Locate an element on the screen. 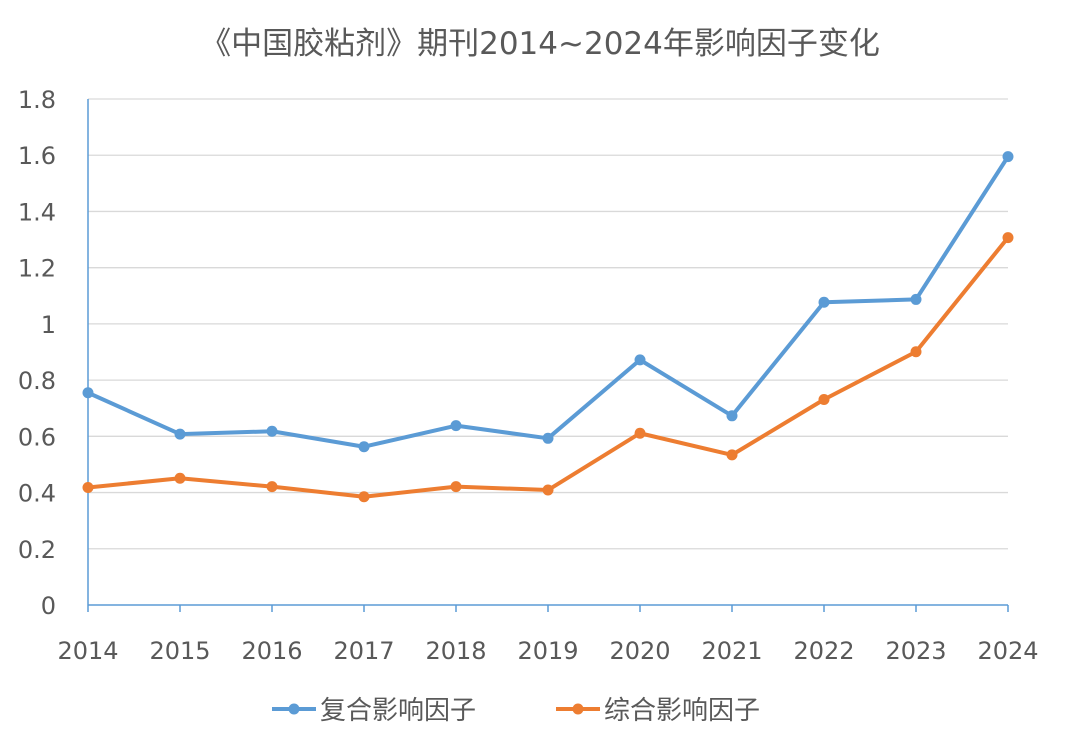 This screenshot has height=747, width=1065. y-tick-label: 0 is located at coordinates (48, 606).